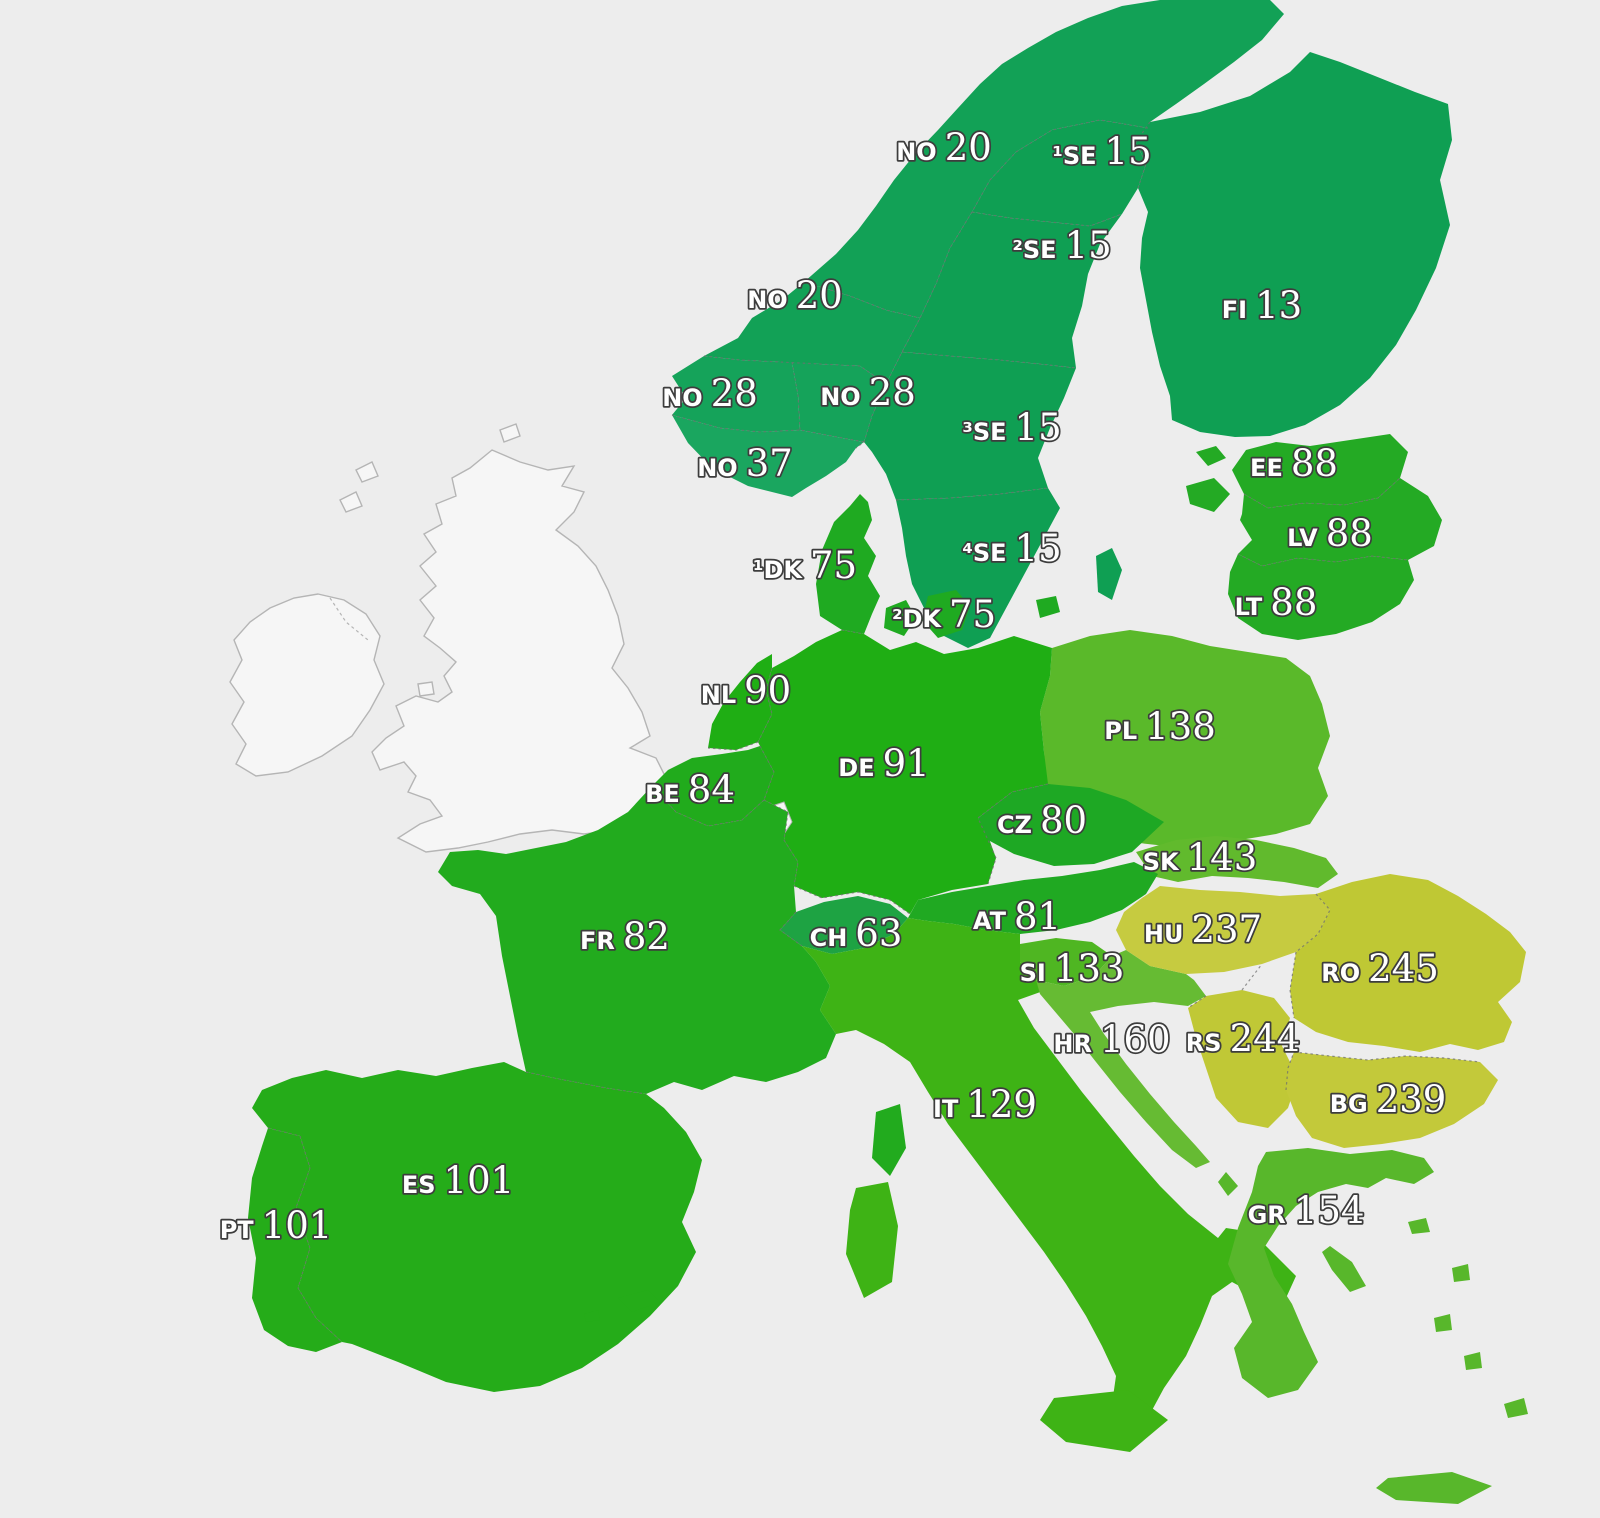  Describe the element at coordinates (477, 1227) in the screenshot. I see `region-es` at that location.